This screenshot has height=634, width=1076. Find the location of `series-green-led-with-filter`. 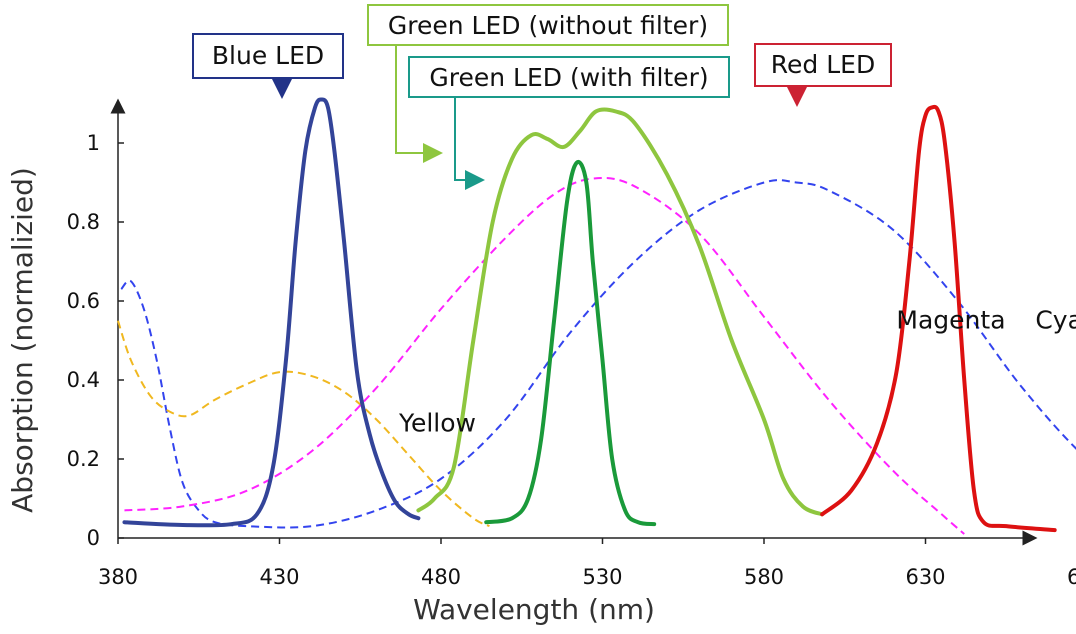

series-green-led-with-filter is located at coordinates (570, 343).